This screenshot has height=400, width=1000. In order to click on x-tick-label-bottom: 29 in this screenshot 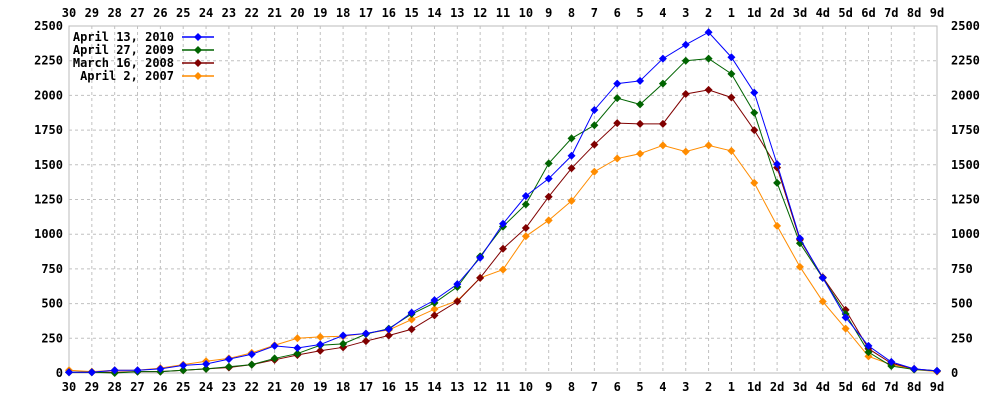, I will do `click(92, 387)`.